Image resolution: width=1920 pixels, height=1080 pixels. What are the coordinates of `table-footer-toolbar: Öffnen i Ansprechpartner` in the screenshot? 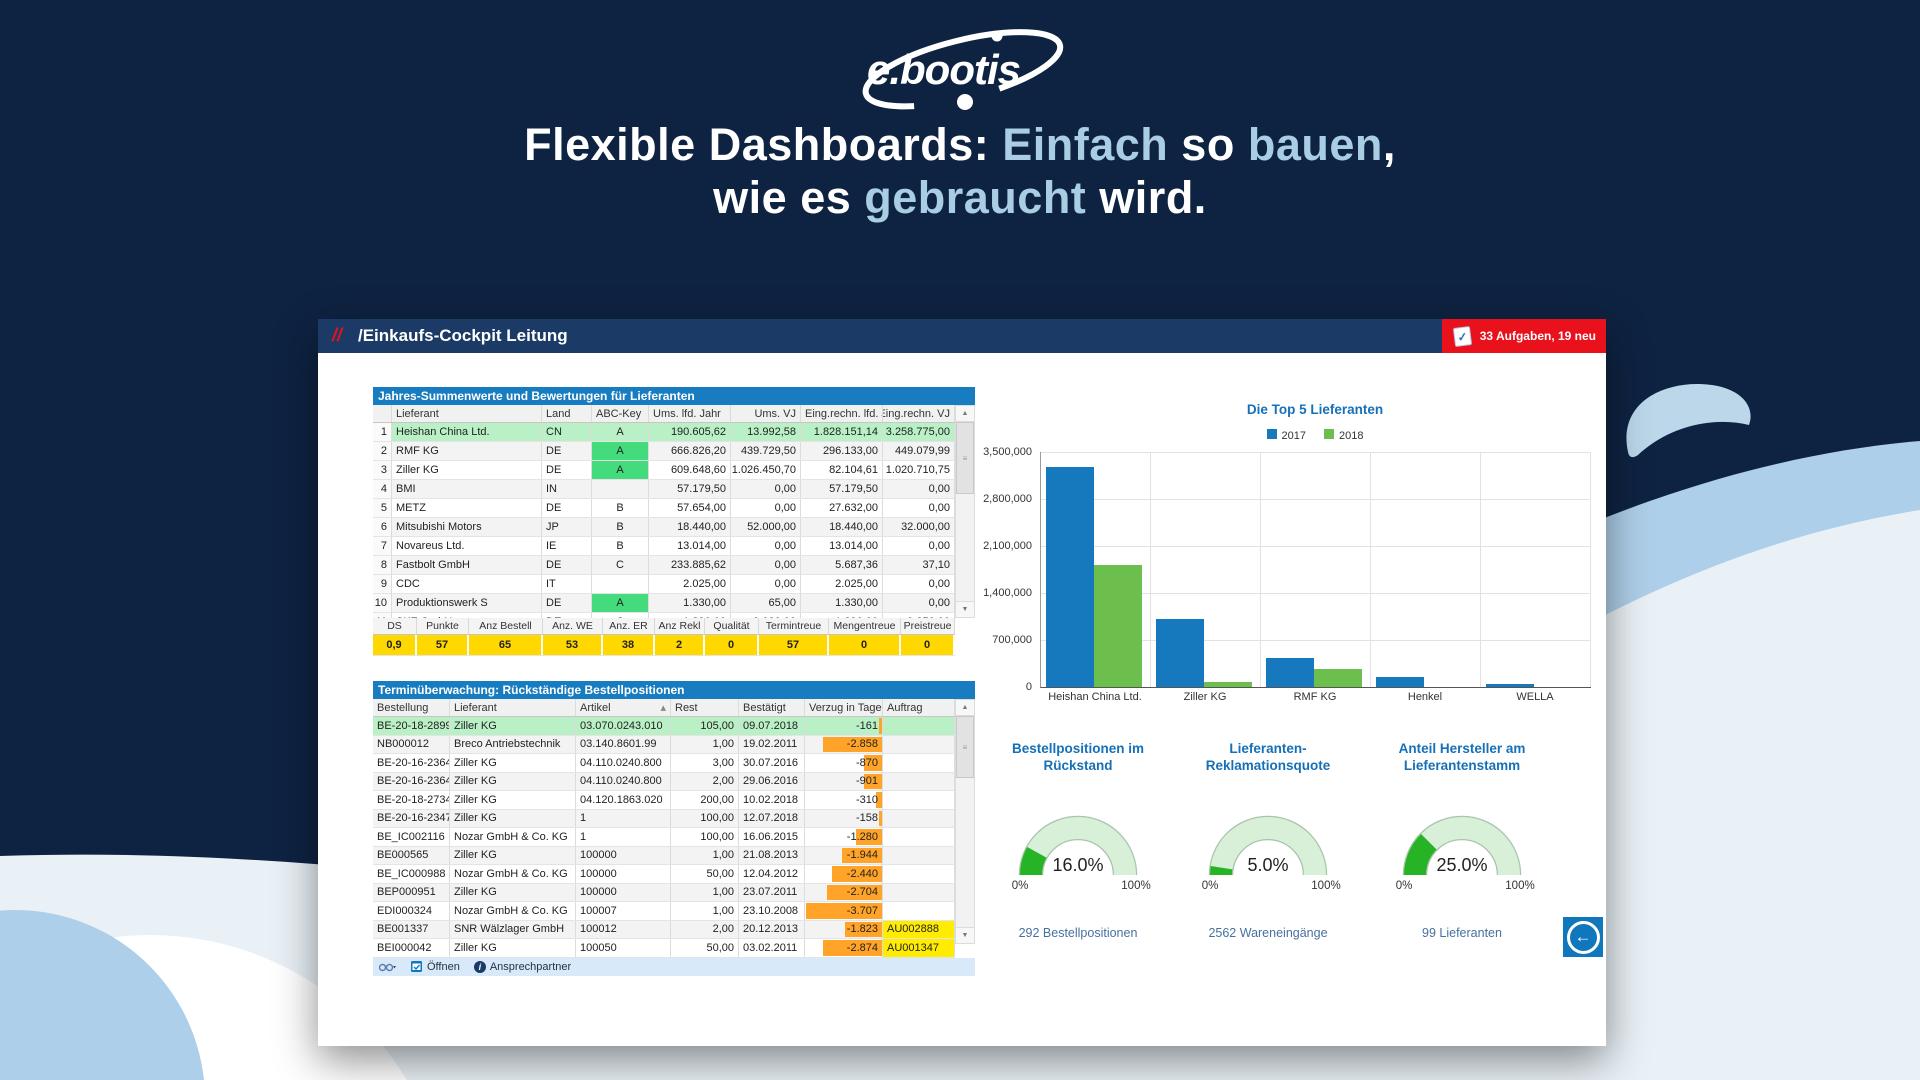 It's located at (674, 966).